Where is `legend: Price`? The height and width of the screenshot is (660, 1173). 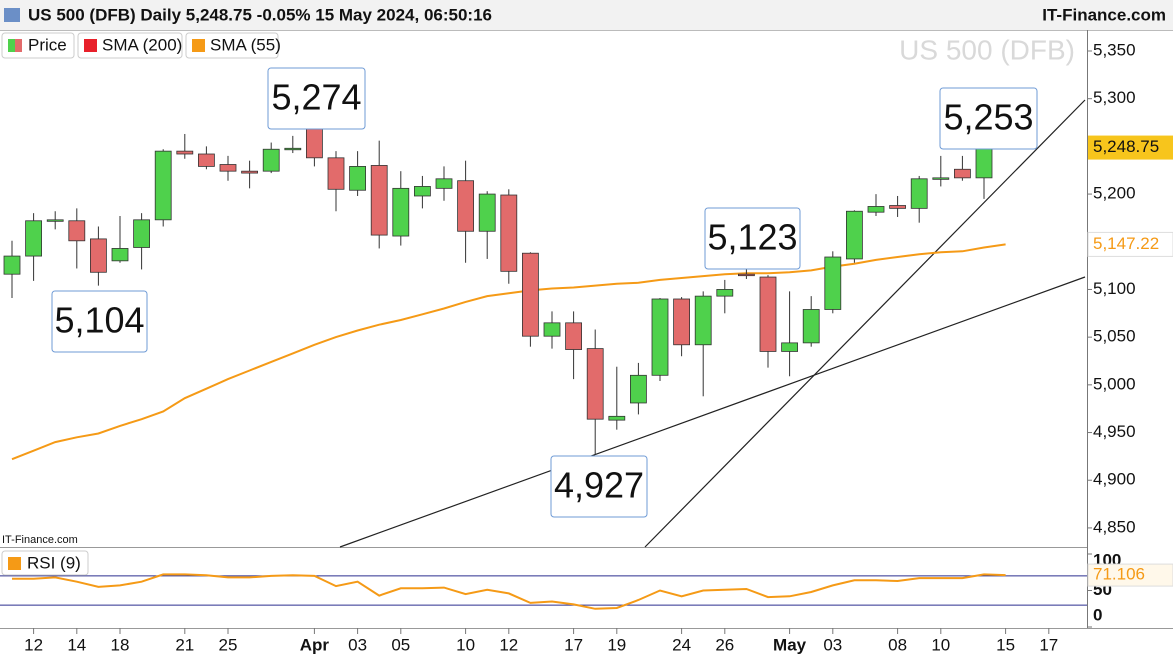 legend: Price is located at coordinates (38, 45).